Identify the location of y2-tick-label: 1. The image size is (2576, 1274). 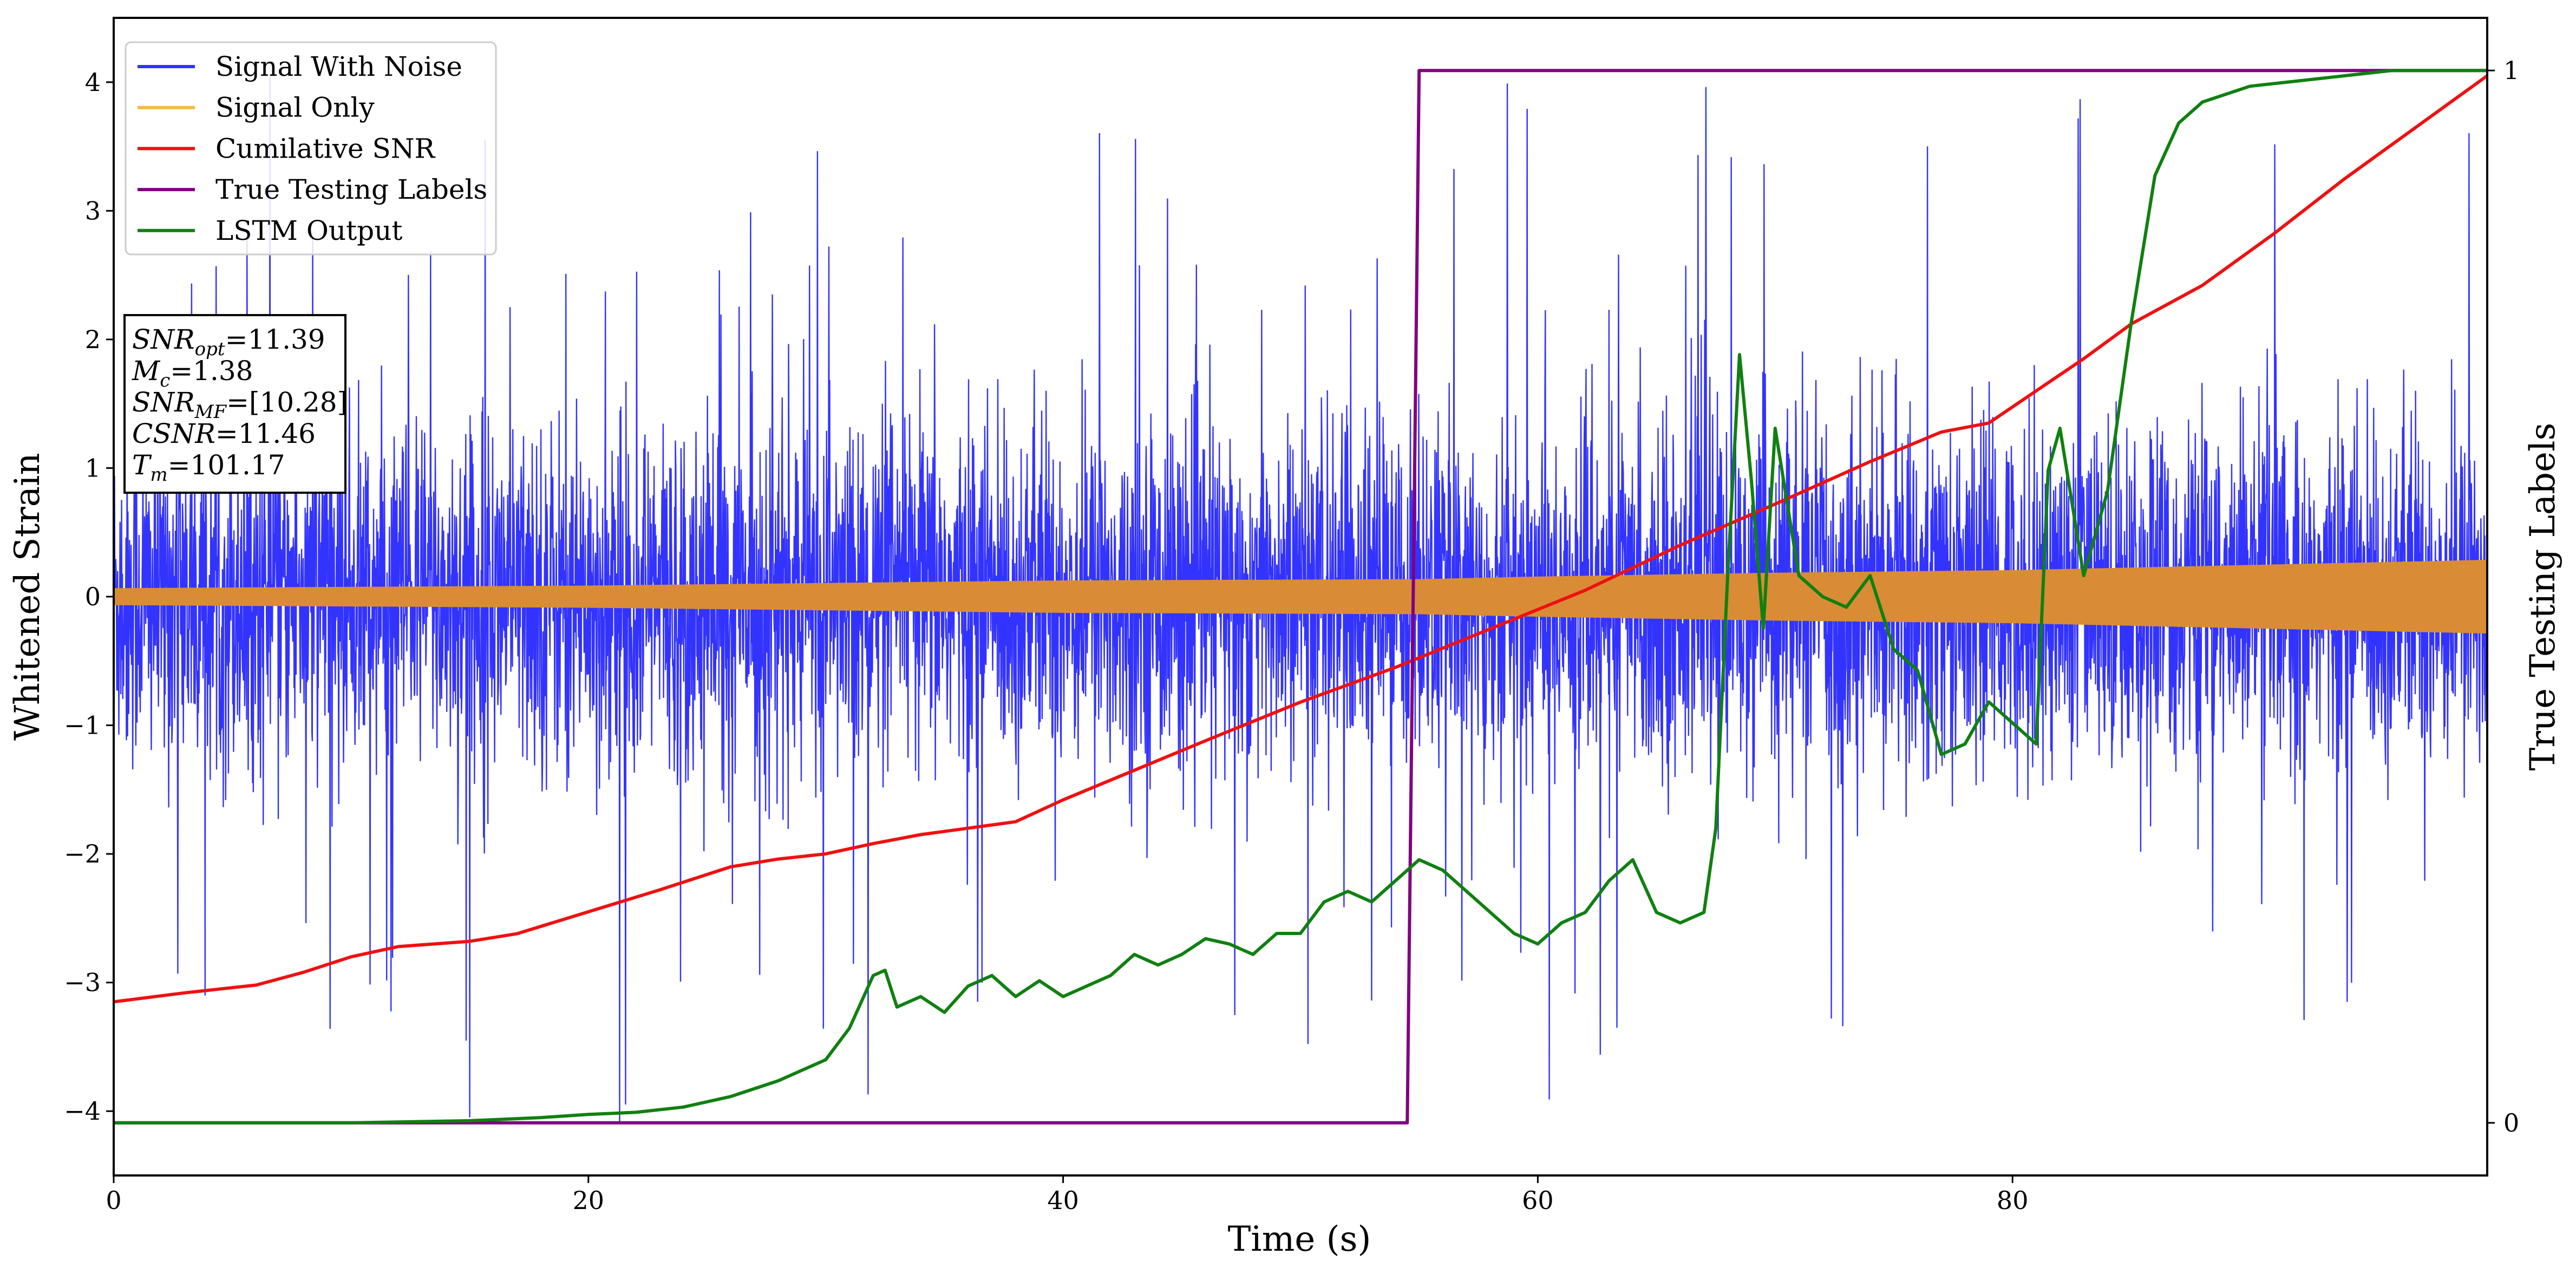
(2511, 70).